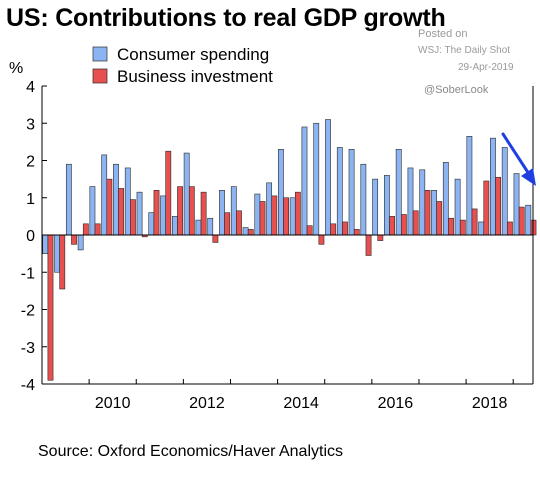 This screenshot has height=480, width=540. I want to click on attribution-handle: @SoberLook, so click(456, 90).